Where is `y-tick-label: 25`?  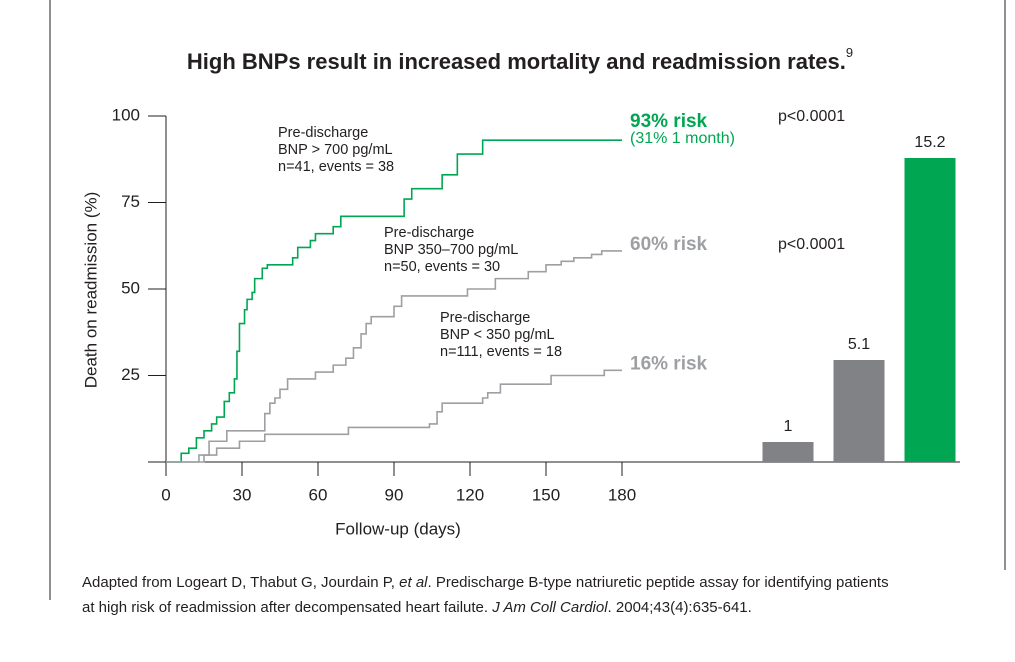
y-tick-label: 25 is located at coordinates (130, 374).